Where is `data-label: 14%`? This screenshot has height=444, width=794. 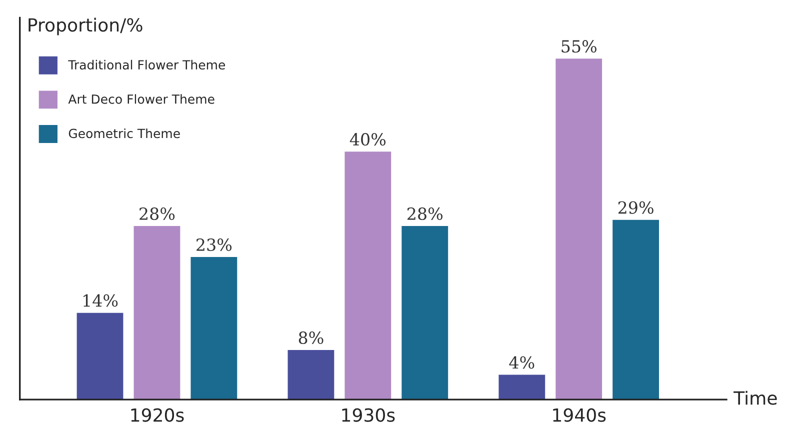 data-label: 14% is located at coordinates (101, 300).